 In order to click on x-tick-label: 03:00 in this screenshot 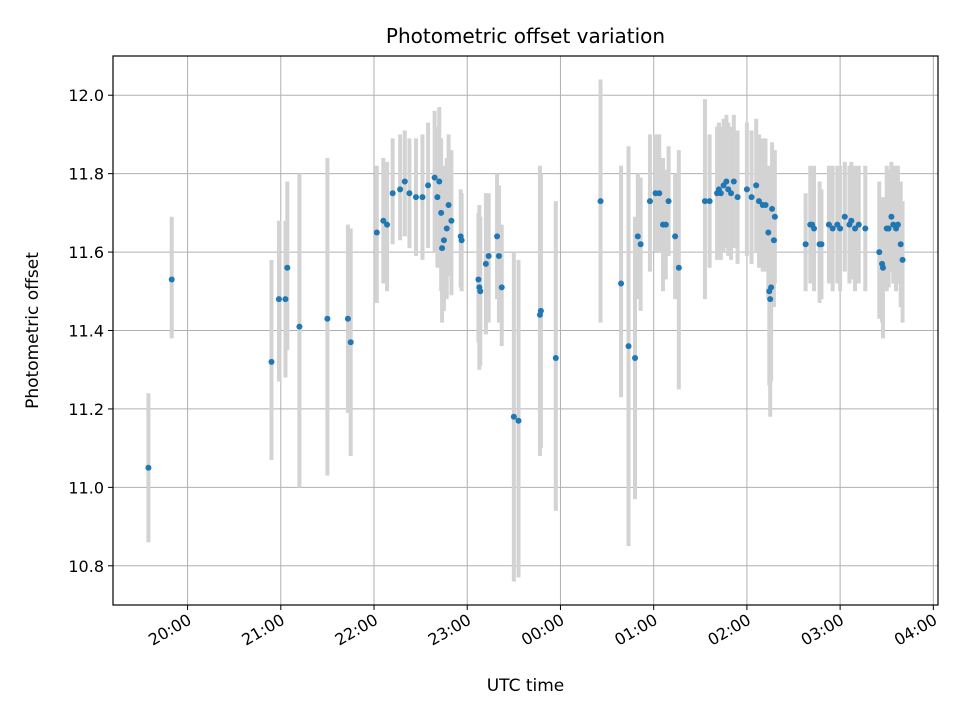, I will do `click(822, 630)`.